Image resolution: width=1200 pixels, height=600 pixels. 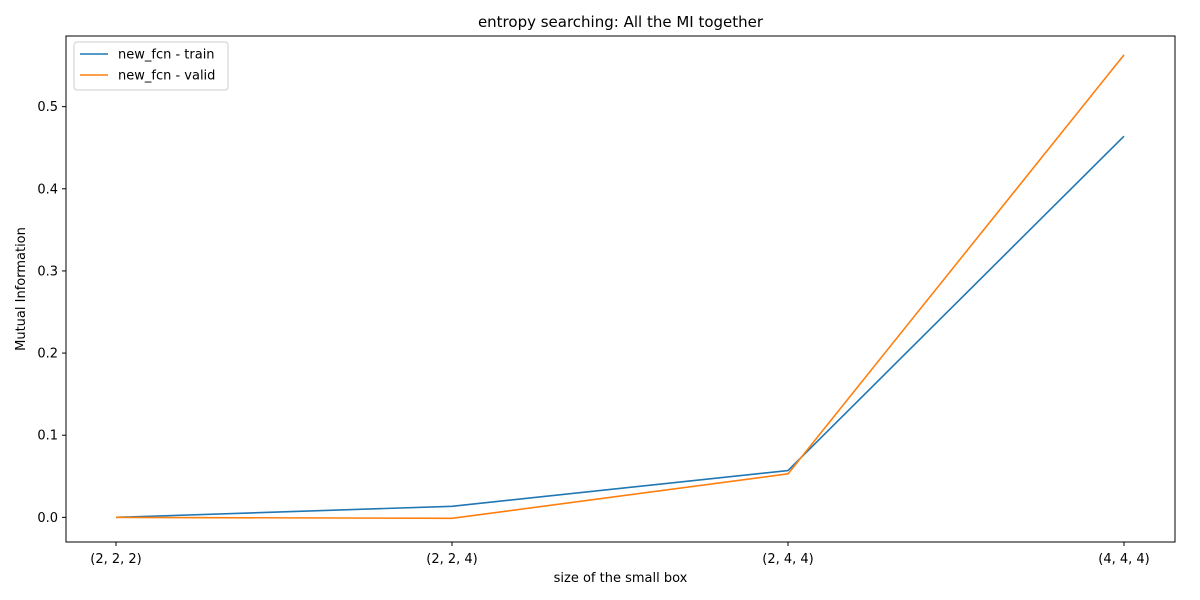 I want to click on x-axis-label: size of the small box, so click(x=621, y=578).